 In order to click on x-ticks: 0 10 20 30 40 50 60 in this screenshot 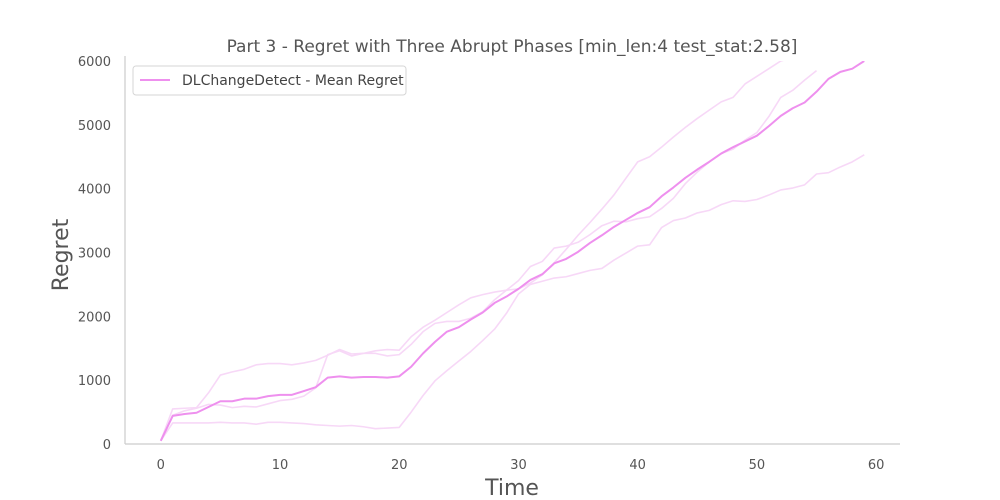, I will do `click(521, 465)`.